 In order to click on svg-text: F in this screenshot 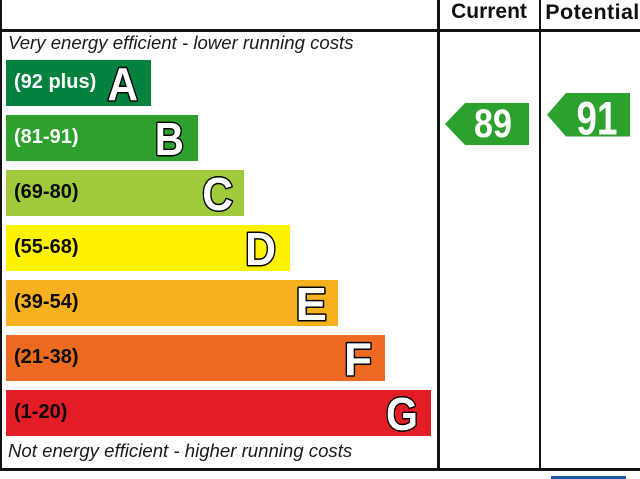, I will do `click(358, 358)`.